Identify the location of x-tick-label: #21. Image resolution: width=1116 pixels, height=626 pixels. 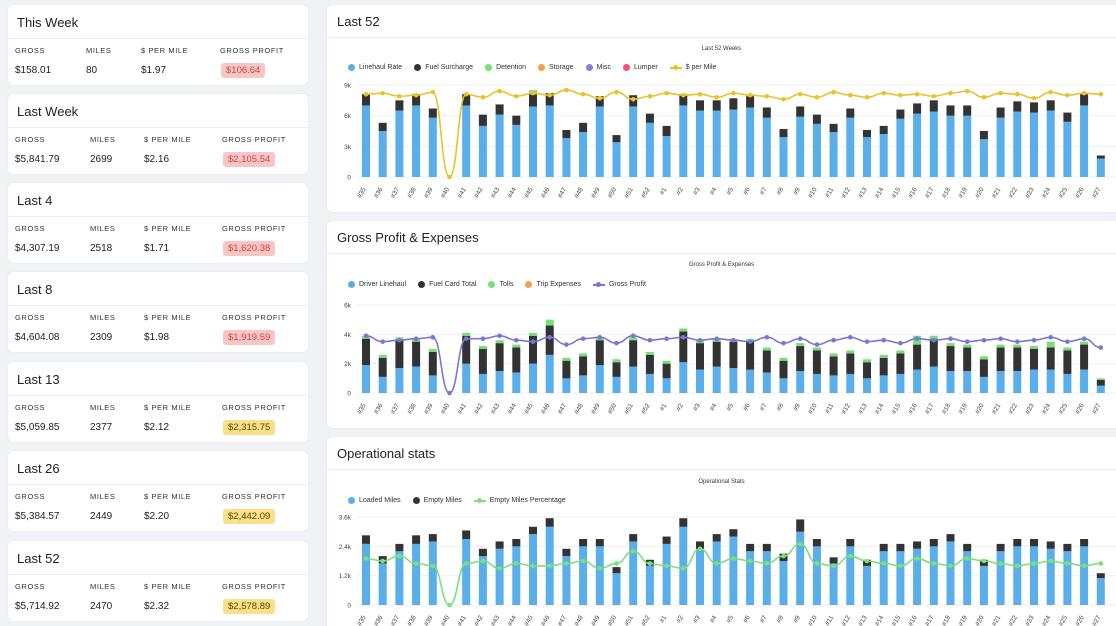
(997, 620).